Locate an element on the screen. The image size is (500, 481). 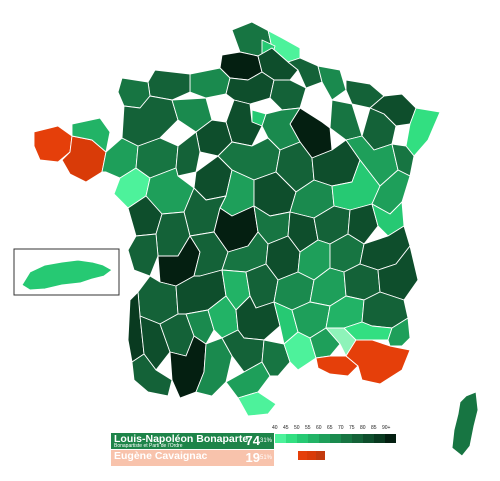
legend-tick: 45 is located at coordinates (286, 428).